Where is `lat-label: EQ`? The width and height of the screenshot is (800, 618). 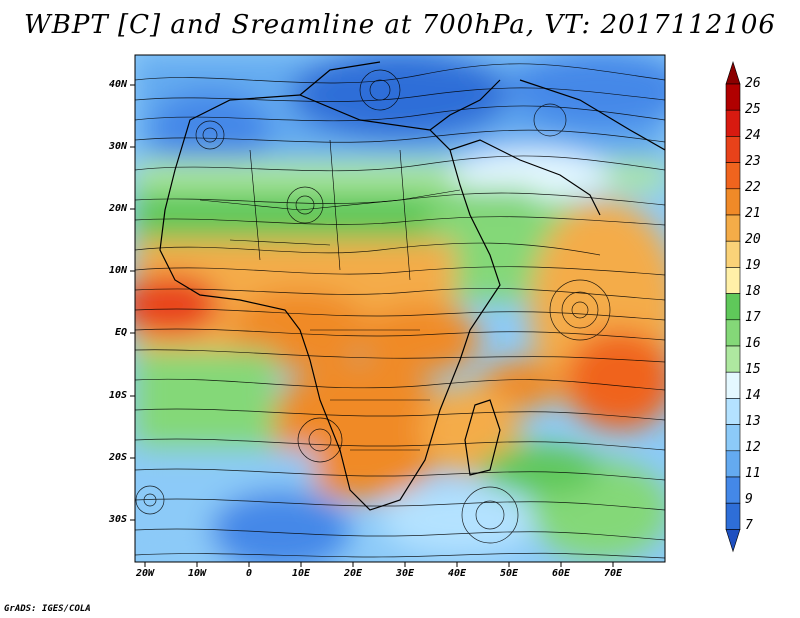 lat-label: EQ is located at coordinates (120, 332).